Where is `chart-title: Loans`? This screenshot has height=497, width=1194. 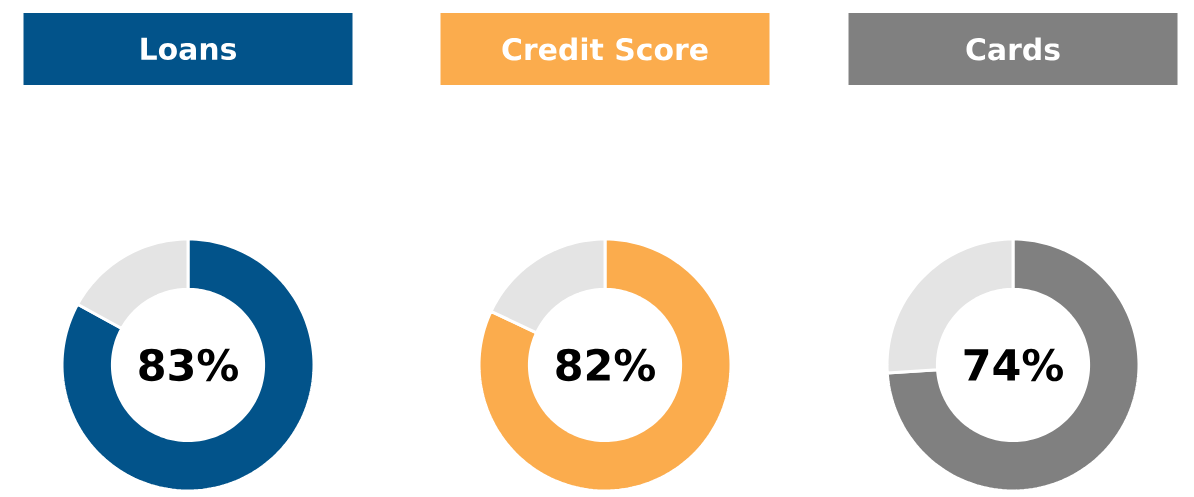 chart-title: Loans is located at coordinates (188, 49).